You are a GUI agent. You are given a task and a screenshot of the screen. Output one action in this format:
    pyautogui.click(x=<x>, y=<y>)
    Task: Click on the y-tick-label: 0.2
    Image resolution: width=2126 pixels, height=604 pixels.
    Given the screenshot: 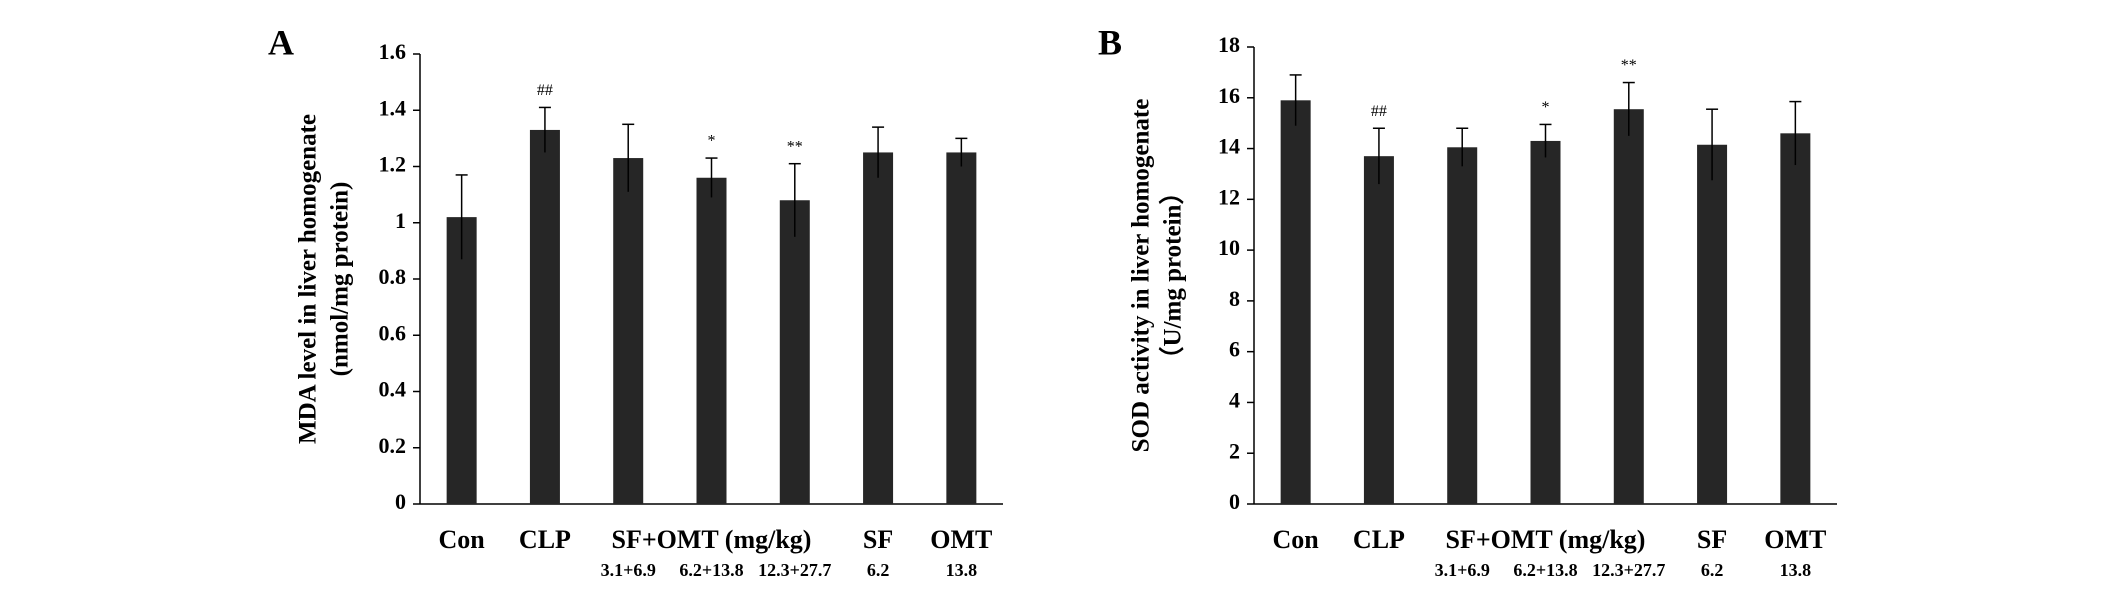 What is the action you would take?
    pyautogui.click(x=393, y=445)
    